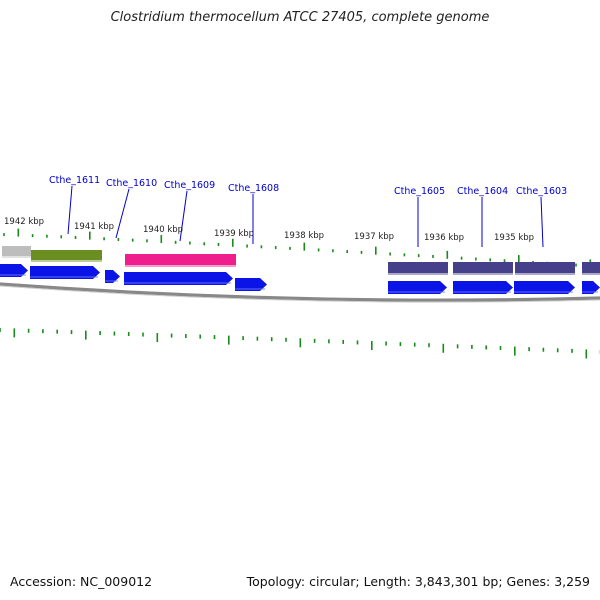  Describe the element at coordinates (374, 237) in the screenshot. I see `scale-label: 1937 kbp` at that location.